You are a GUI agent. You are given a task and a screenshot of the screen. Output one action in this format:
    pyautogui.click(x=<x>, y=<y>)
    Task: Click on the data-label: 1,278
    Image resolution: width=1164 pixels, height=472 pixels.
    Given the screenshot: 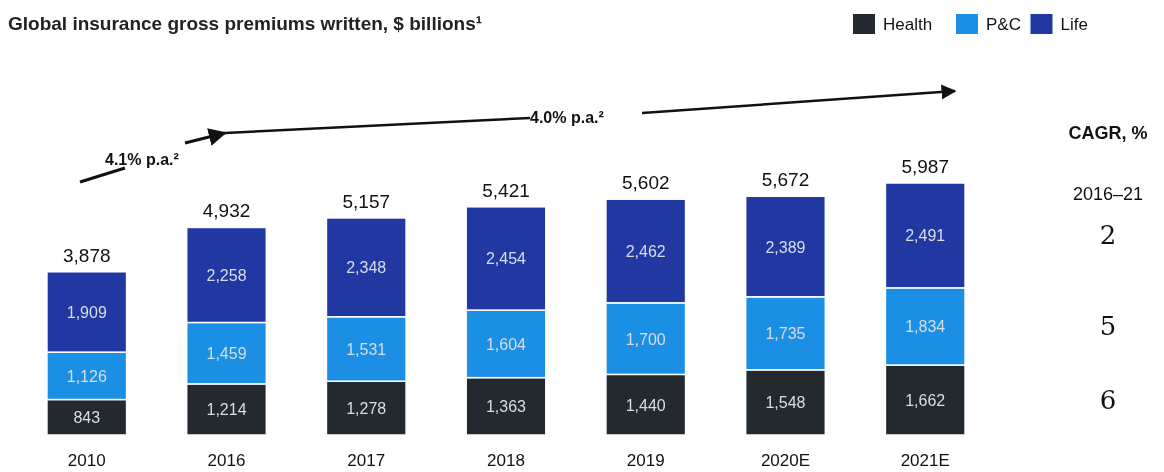 What is the action you would take?
    pyautogui.click(x=366, y=409)
    